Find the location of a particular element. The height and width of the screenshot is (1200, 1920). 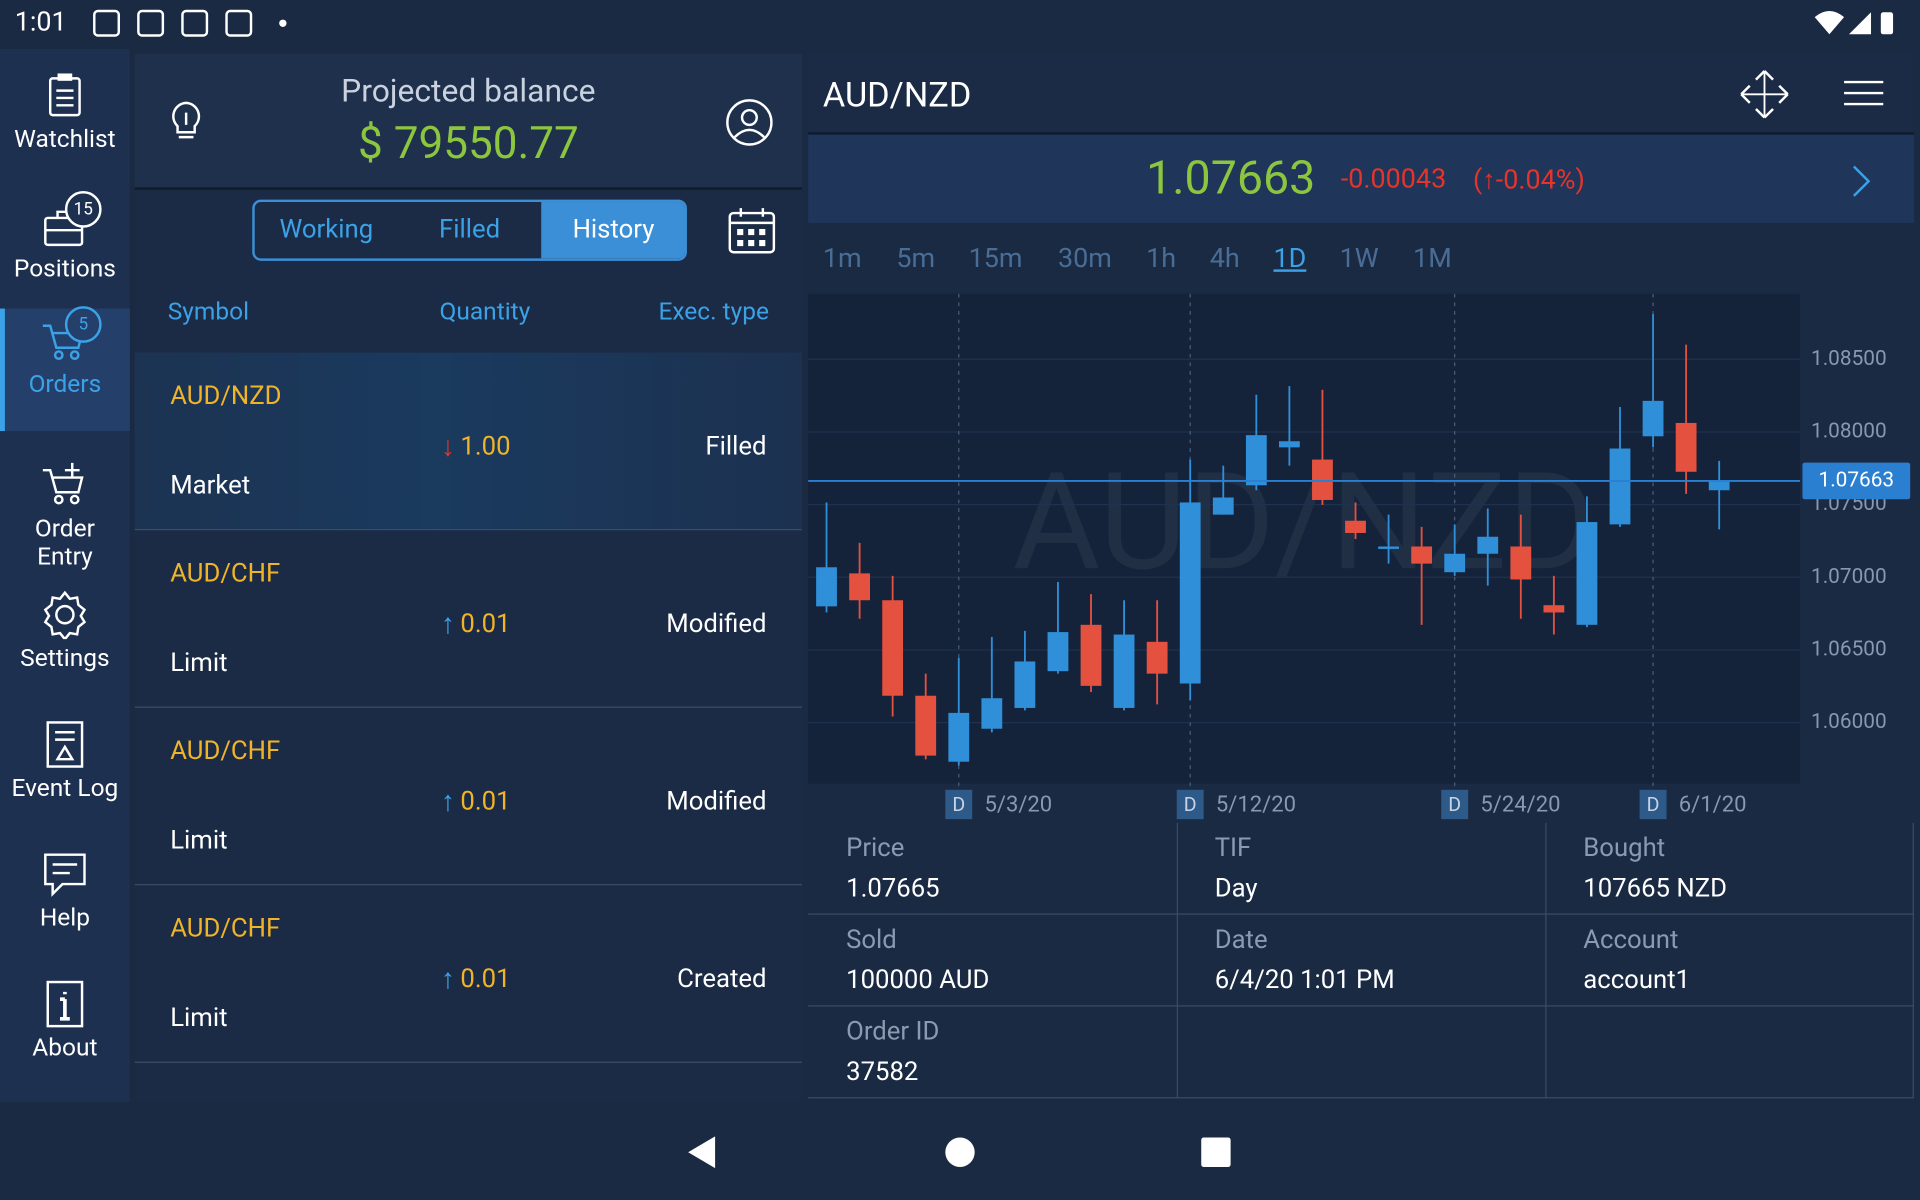

timeframe: 1m is located at coordinates (842, 259).